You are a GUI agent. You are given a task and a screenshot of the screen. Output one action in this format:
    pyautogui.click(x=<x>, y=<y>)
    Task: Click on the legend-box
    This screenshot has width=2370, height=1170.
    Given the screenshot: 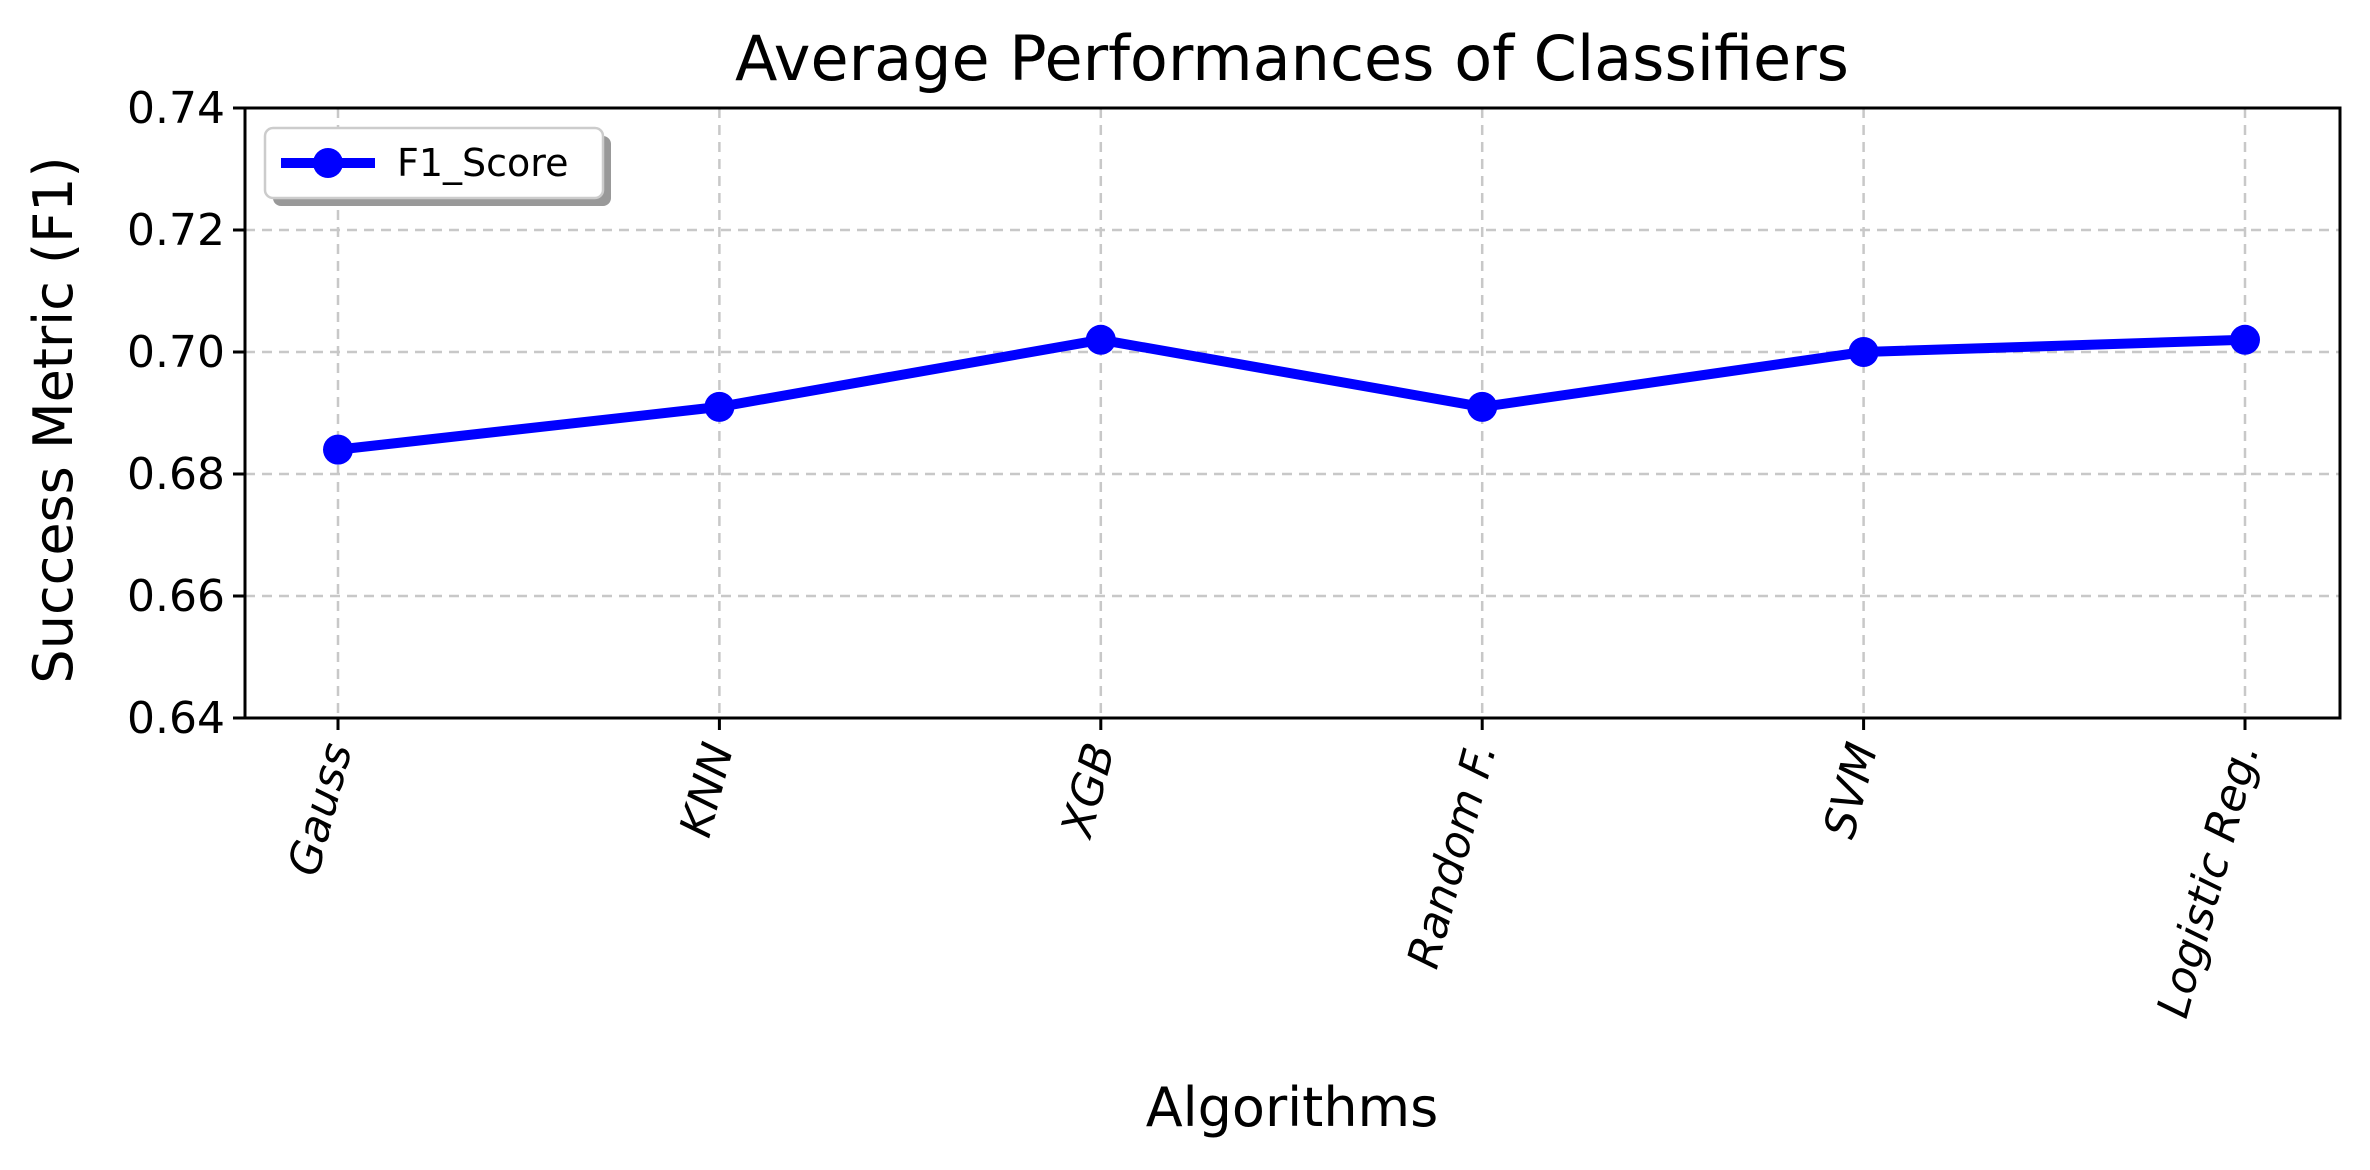 What is the action you would take?
    pyautogui.click(x=434, y=163)
    